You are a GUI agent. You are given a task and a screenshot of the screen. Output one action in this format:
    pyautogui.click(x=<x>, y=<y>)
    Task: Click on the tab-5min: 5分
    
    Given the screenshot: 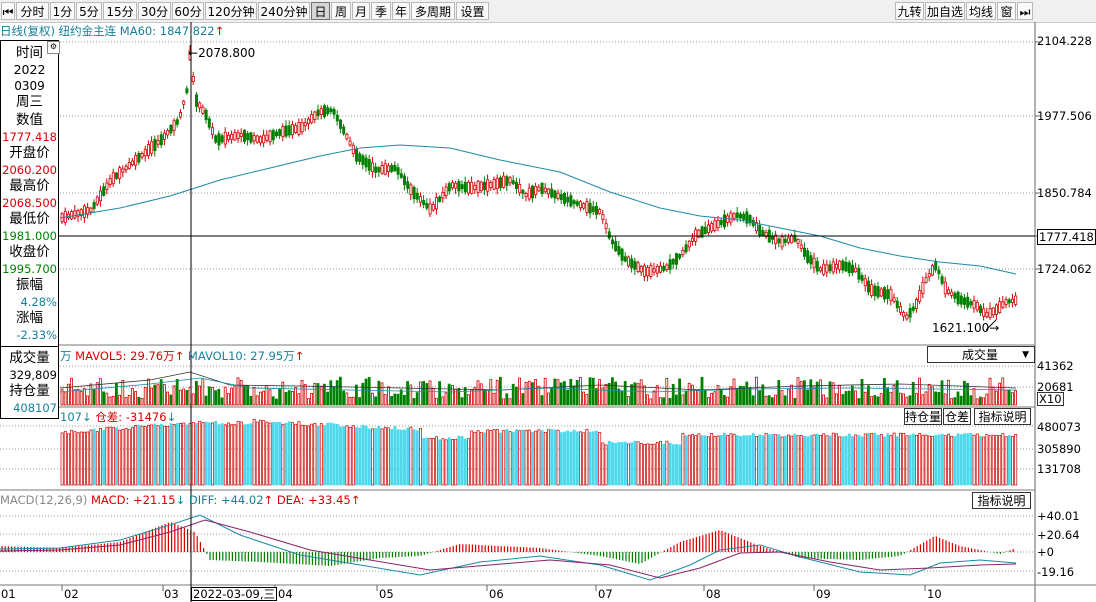 What is the action you would take?
    pyautogui.click(x=89, y=11)
    